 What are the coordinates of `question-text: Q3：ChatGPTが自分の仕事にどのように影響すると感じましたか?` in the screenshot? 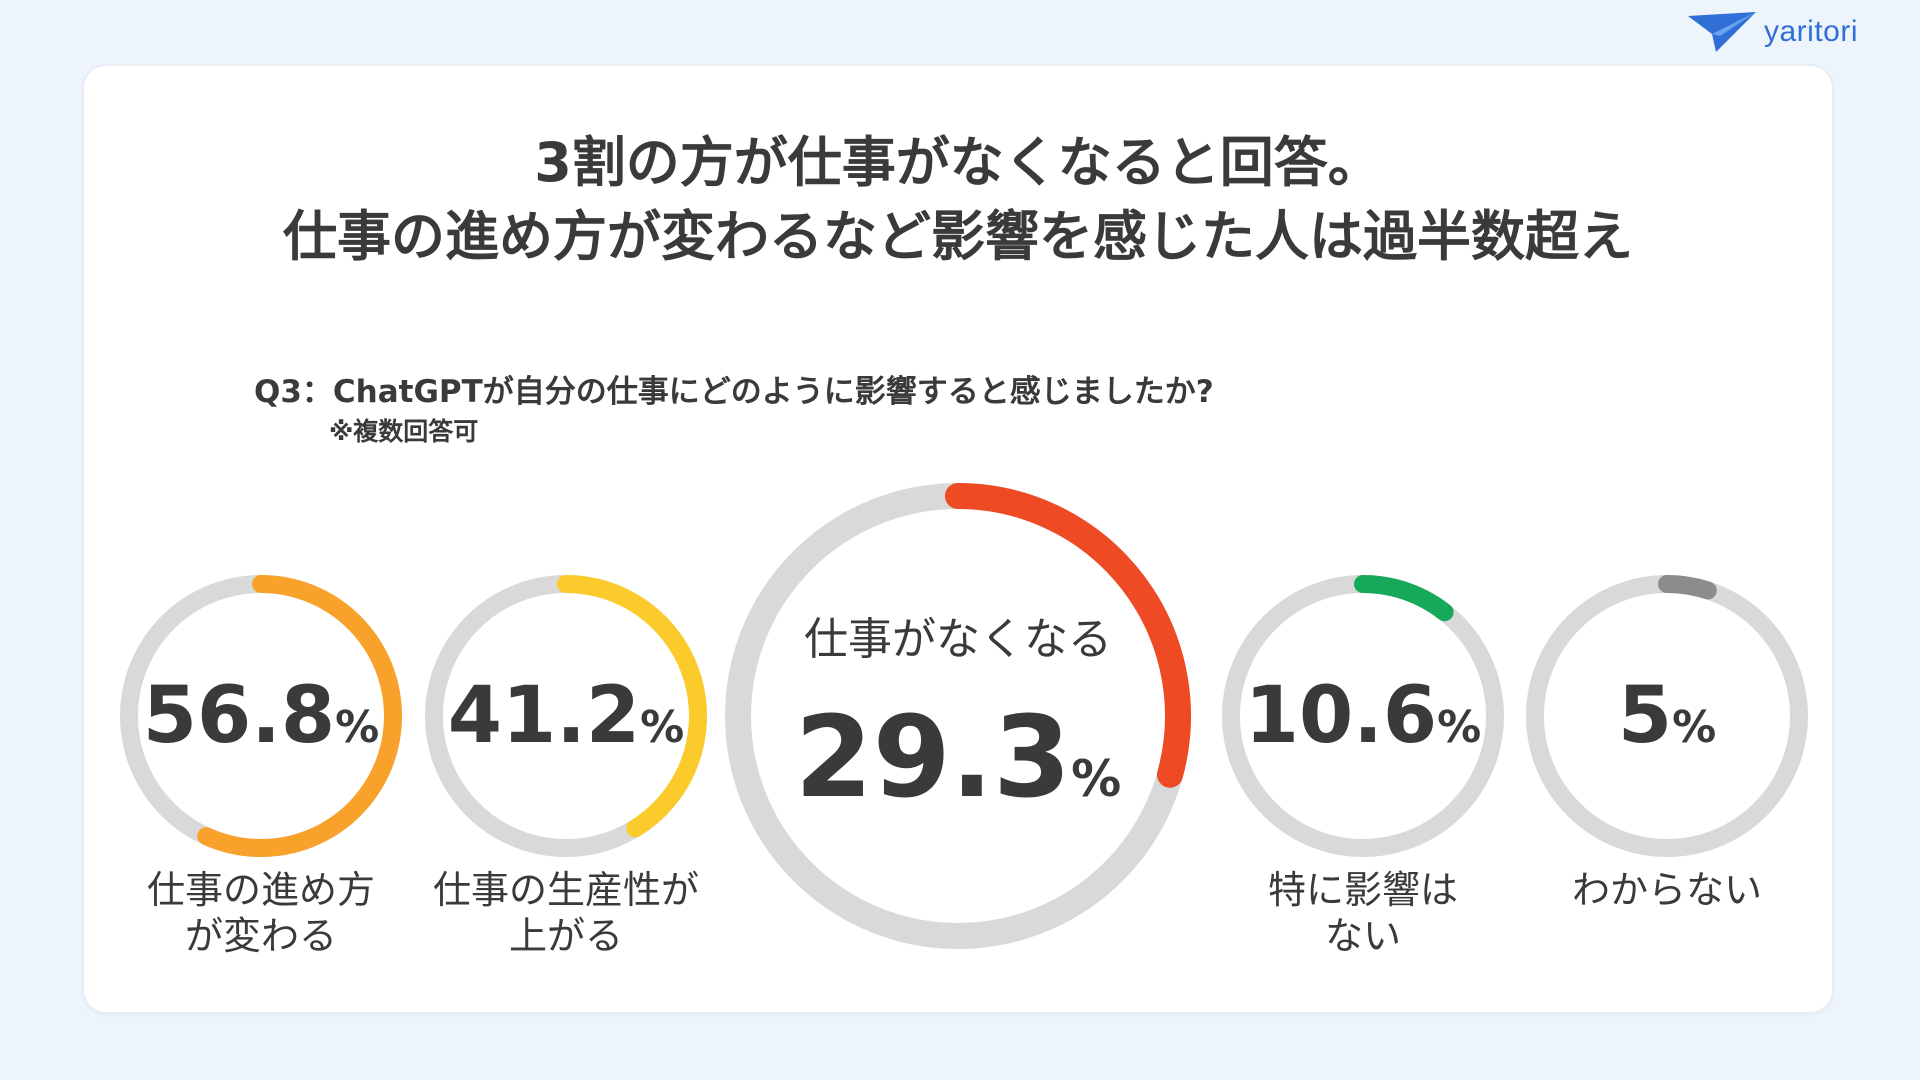 It's located at (734, 392).